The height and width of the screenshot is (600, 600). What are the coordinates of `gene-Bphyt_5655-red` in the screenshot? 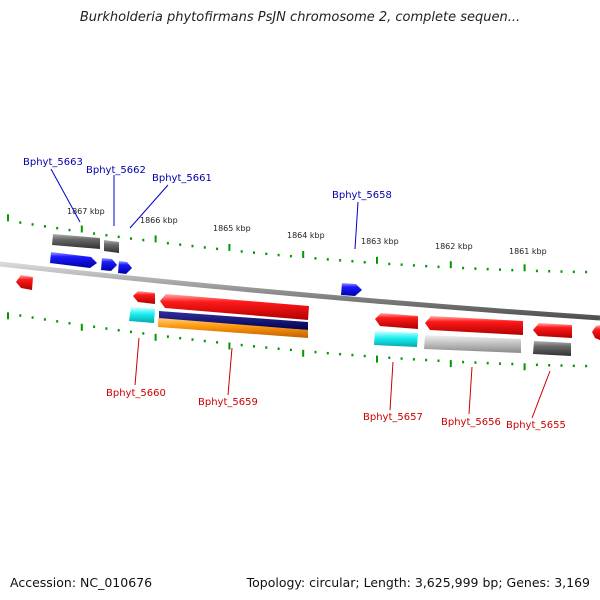 It's located at (552, 330).